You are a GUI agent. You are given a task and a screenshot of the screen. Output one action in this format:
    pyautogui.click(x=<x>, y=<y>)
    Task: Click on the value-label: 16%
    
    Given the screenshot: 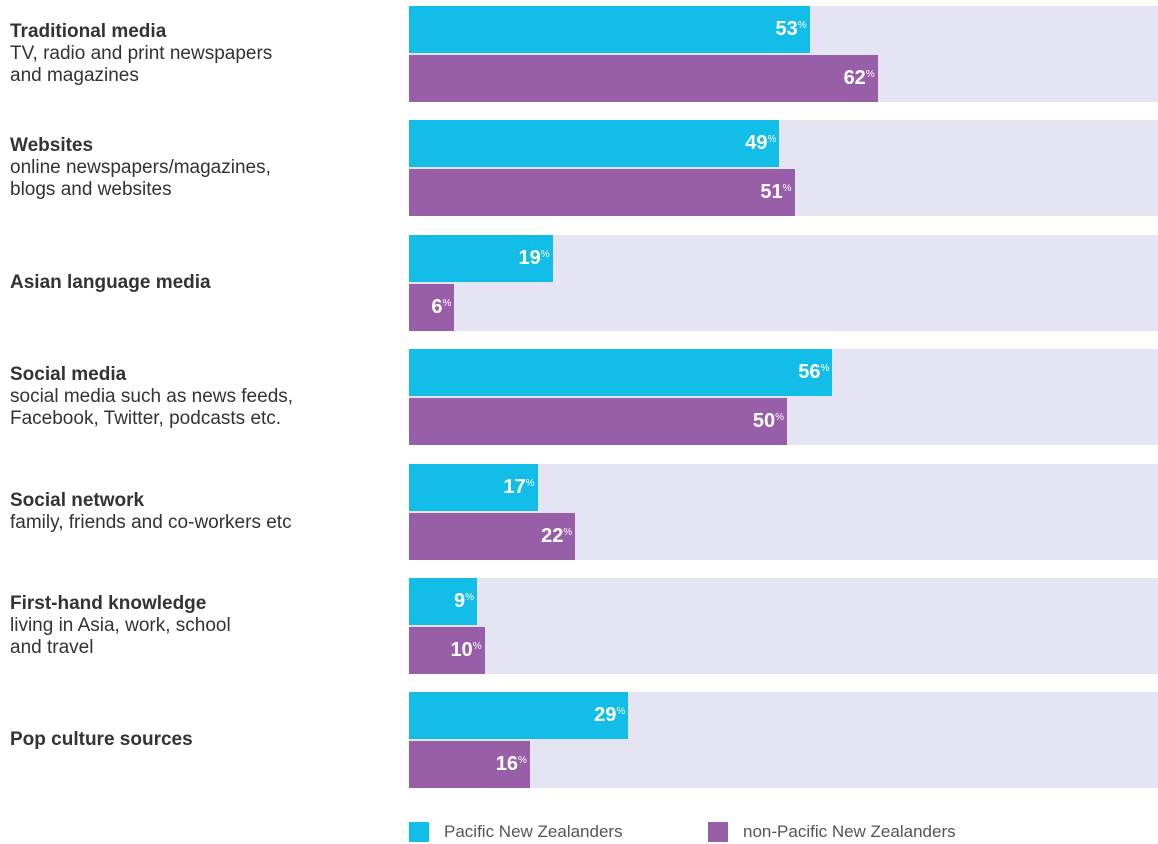 What is the action you would take?
    pyautogui.click(x=511, y=764)
    